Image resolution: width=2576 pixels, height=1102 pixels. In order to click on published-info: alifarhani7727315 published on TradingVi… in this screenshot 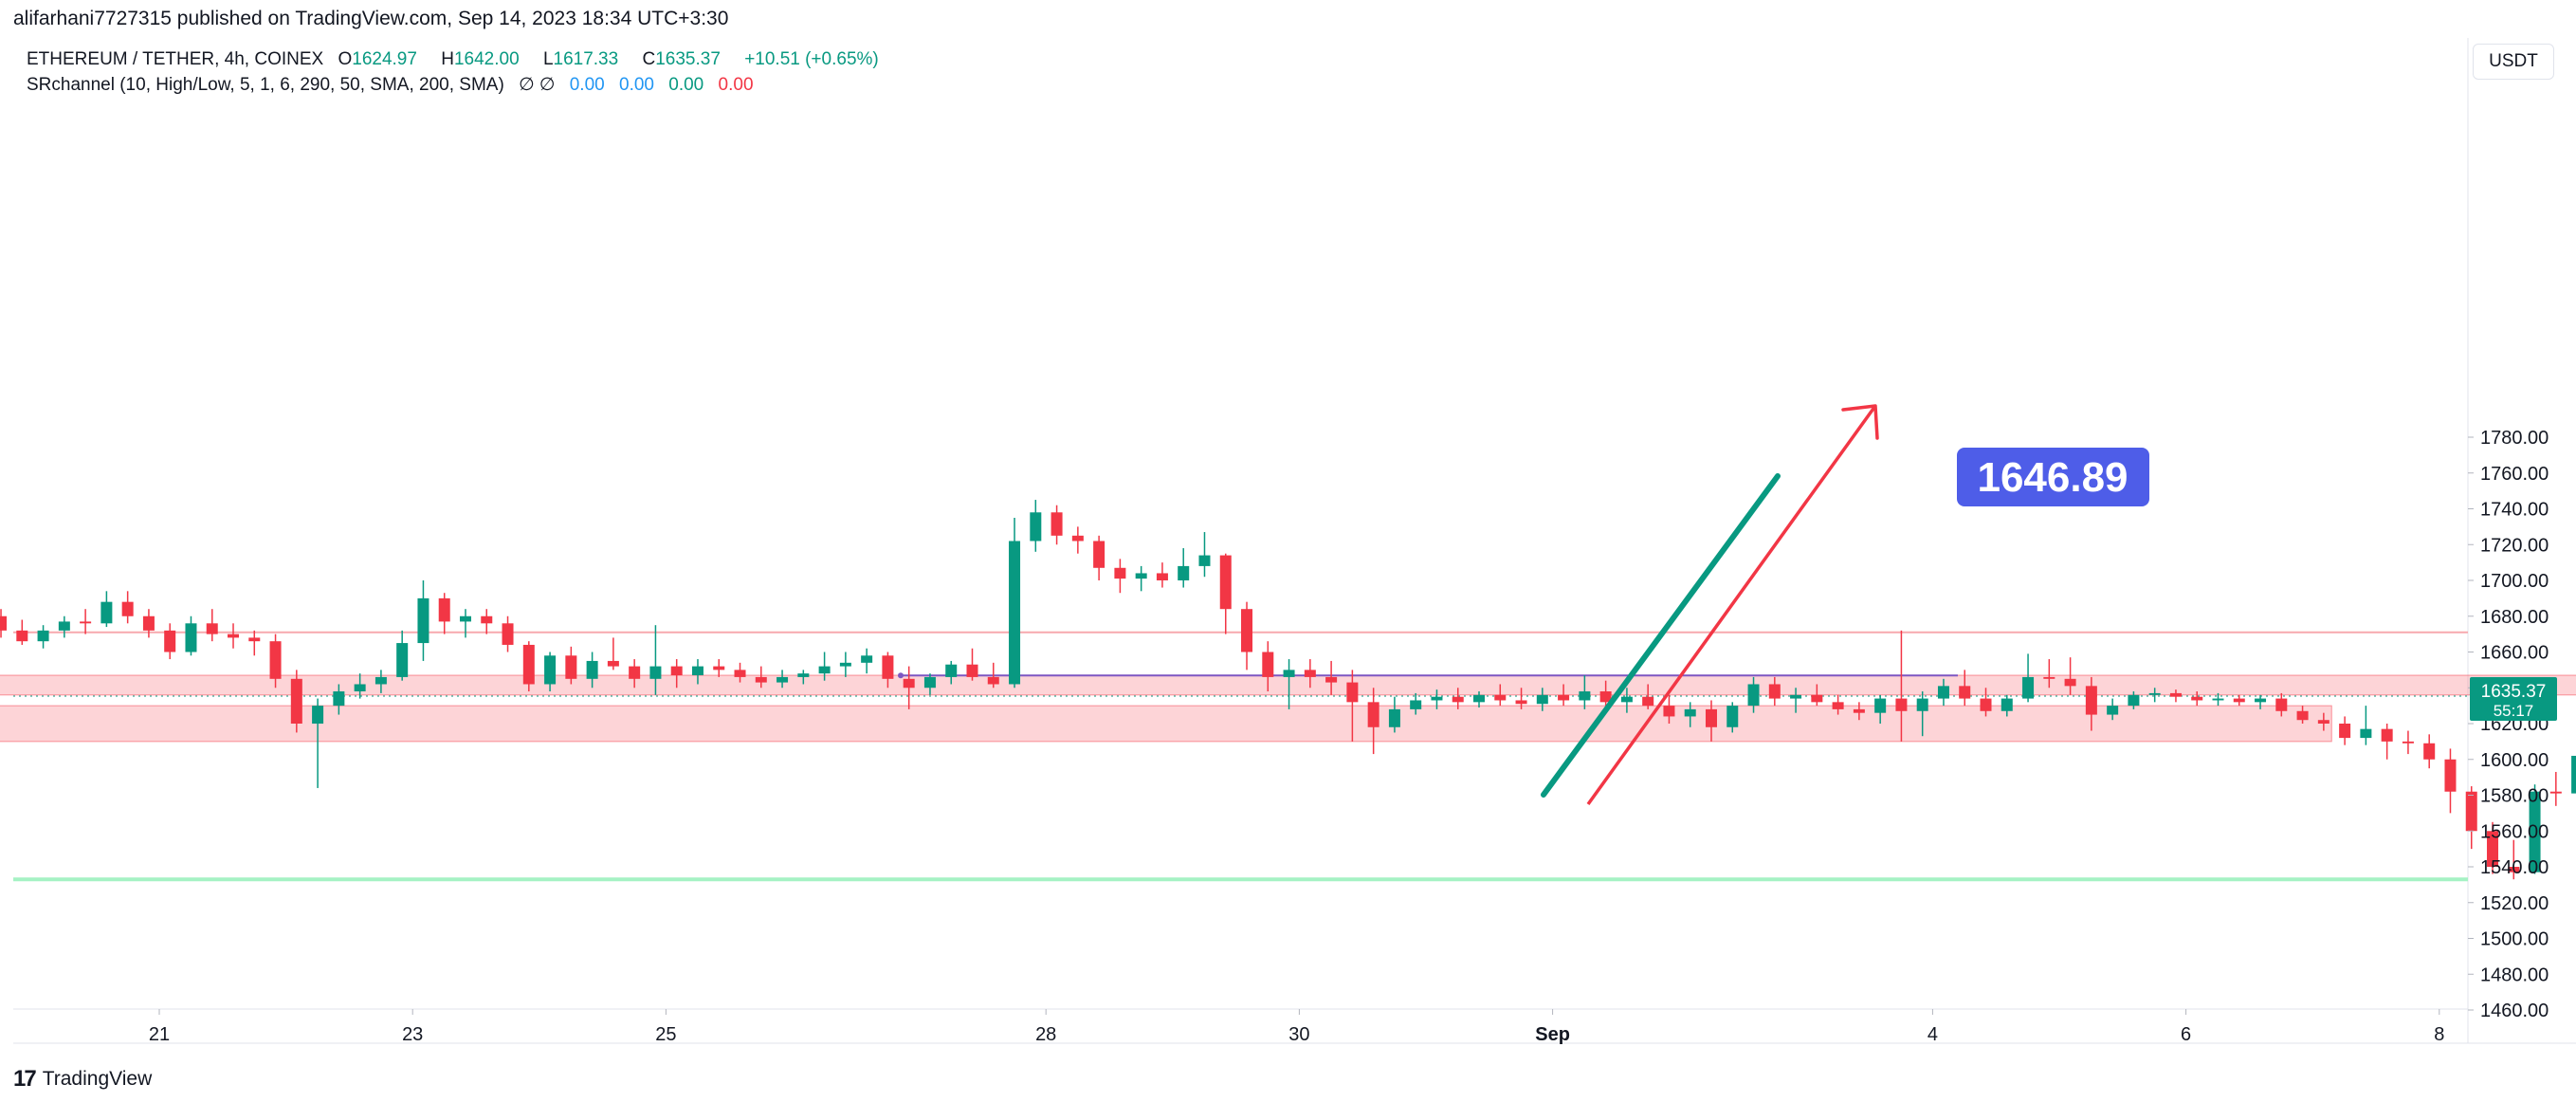, I will do `click(371, 18)`.